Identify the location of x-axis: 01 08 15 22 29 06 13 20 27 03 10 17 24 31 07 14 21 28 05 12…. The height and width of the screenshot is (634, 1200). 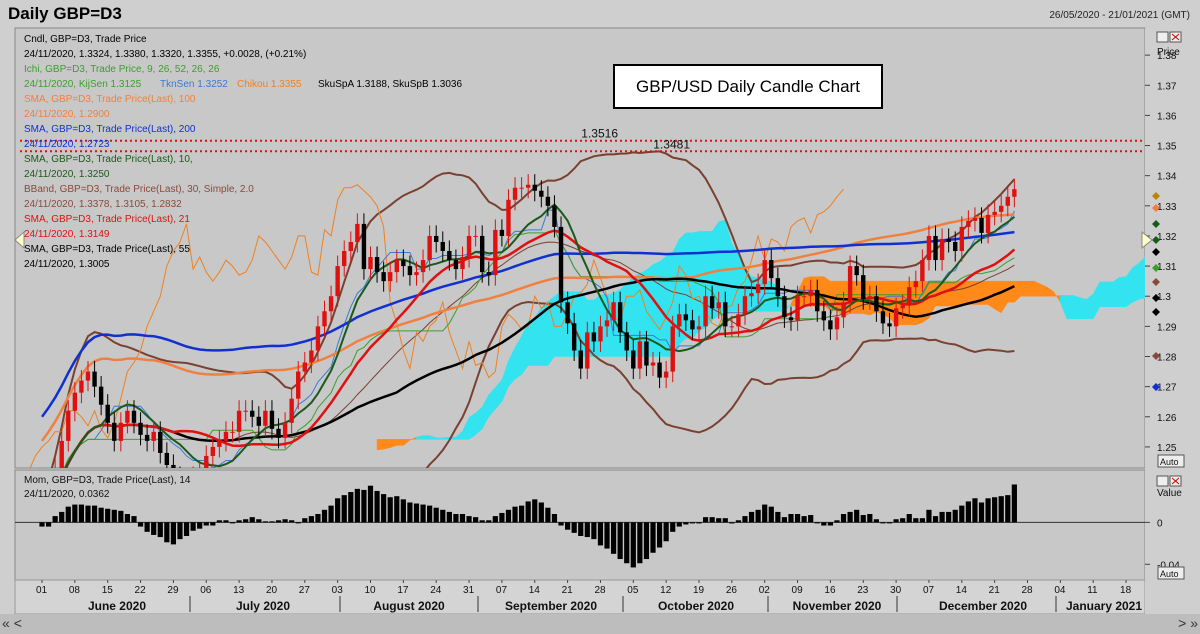
(589, 596).